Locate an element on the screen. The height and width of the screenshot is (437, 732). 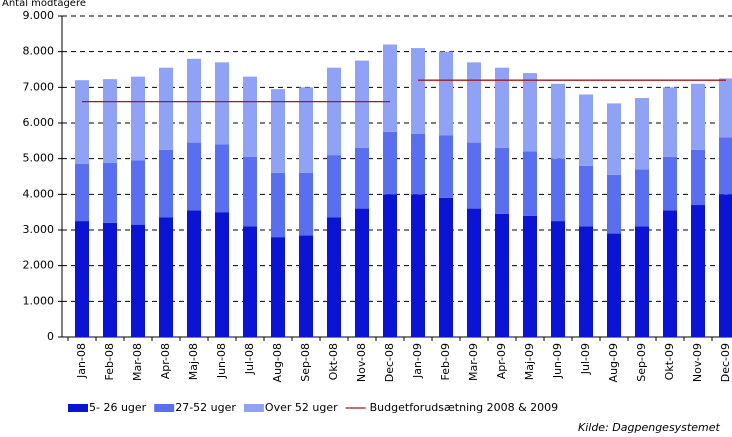
y-tick-label: 3.000 is located at coordinates (39, 229).